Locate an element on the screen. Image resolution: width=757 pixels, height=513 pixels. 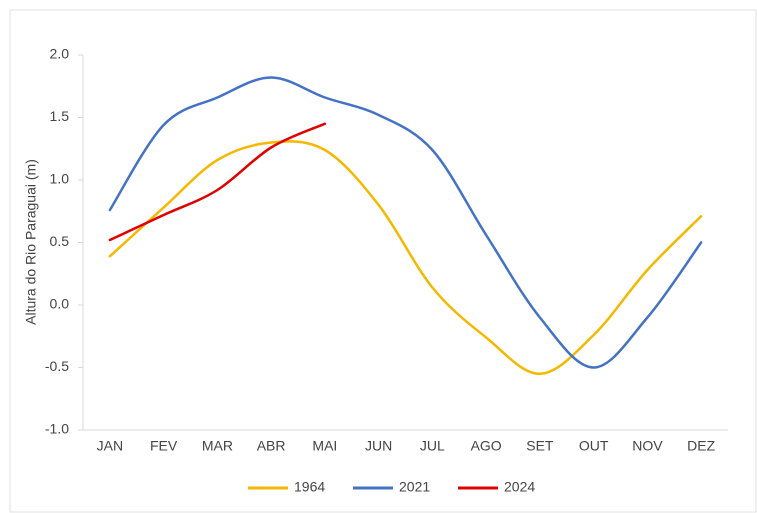
series-line is located at coordinates (217, 182).